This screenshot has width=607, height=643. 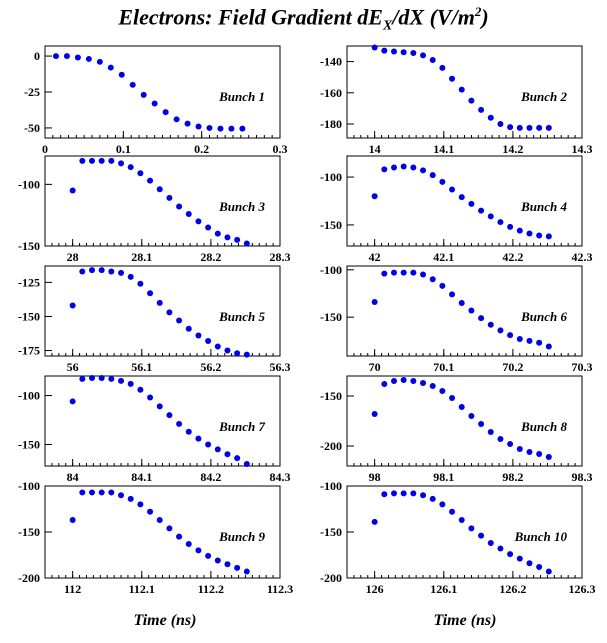 I want to click on y-tick-label: -175, so click(x=29, y=351).